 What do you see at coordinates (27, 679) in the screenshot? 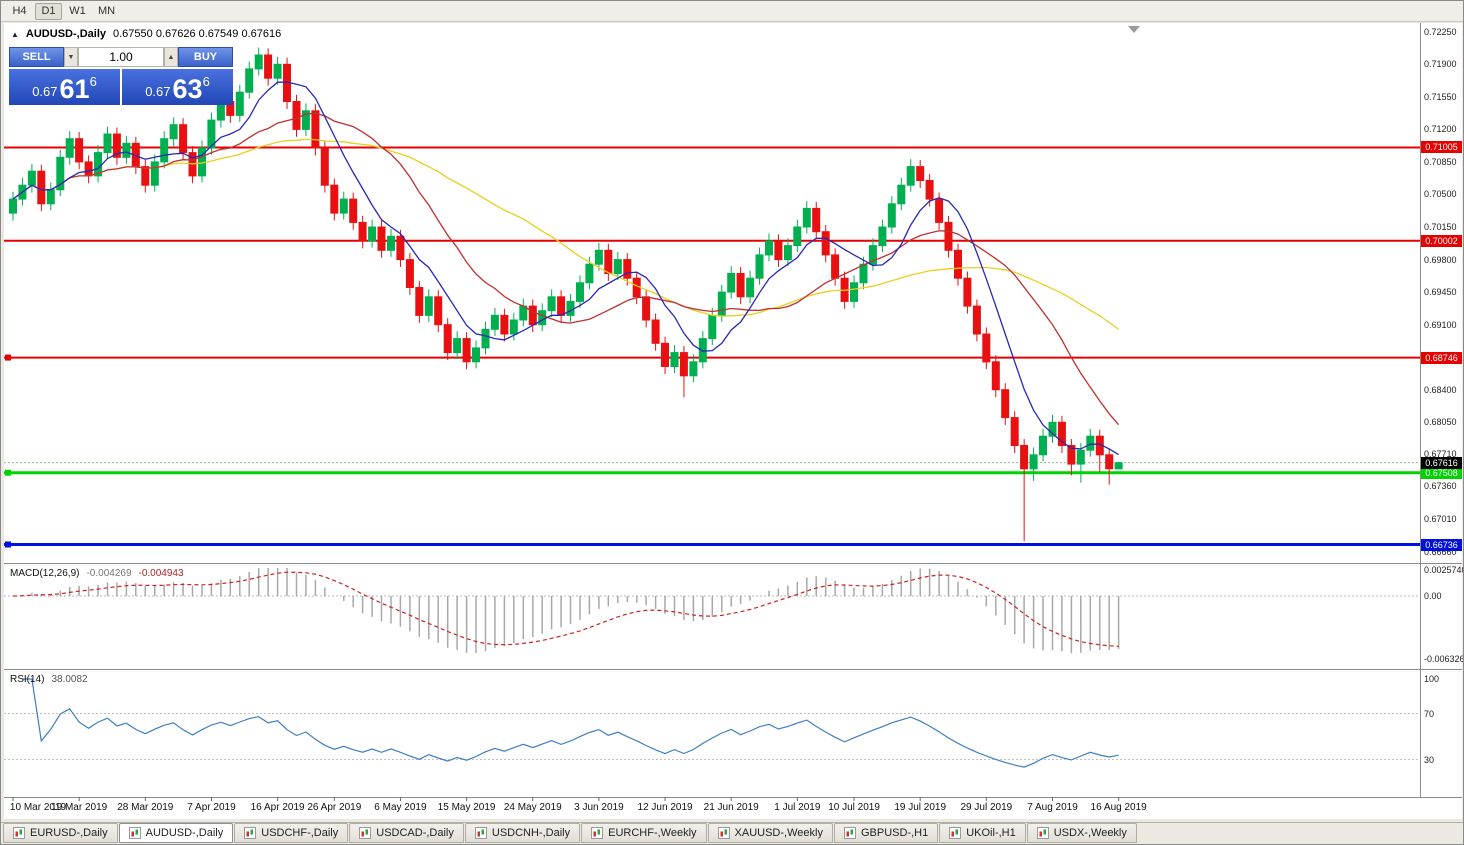
I see `rsi-name: RSI(14)` at bounding box center [27, 679].